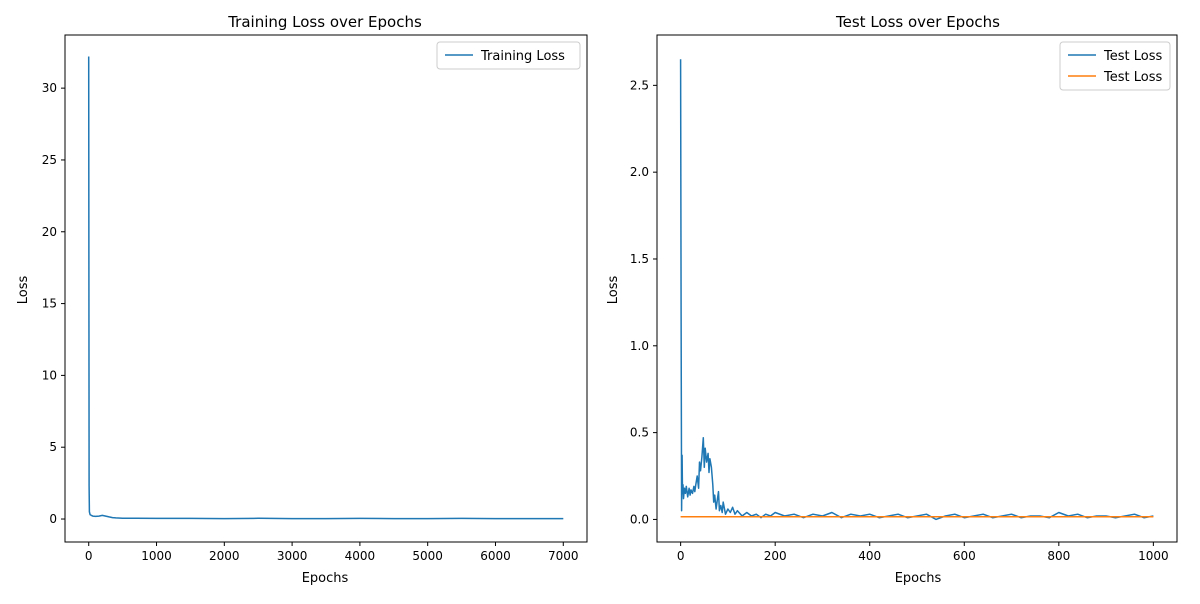 The width and height of the screenshot is (1200, 604). What do you see at coordinates (427, 556) in the screenshot?
I see `x-tick-label: 5000` at bounding box center [427, 556].